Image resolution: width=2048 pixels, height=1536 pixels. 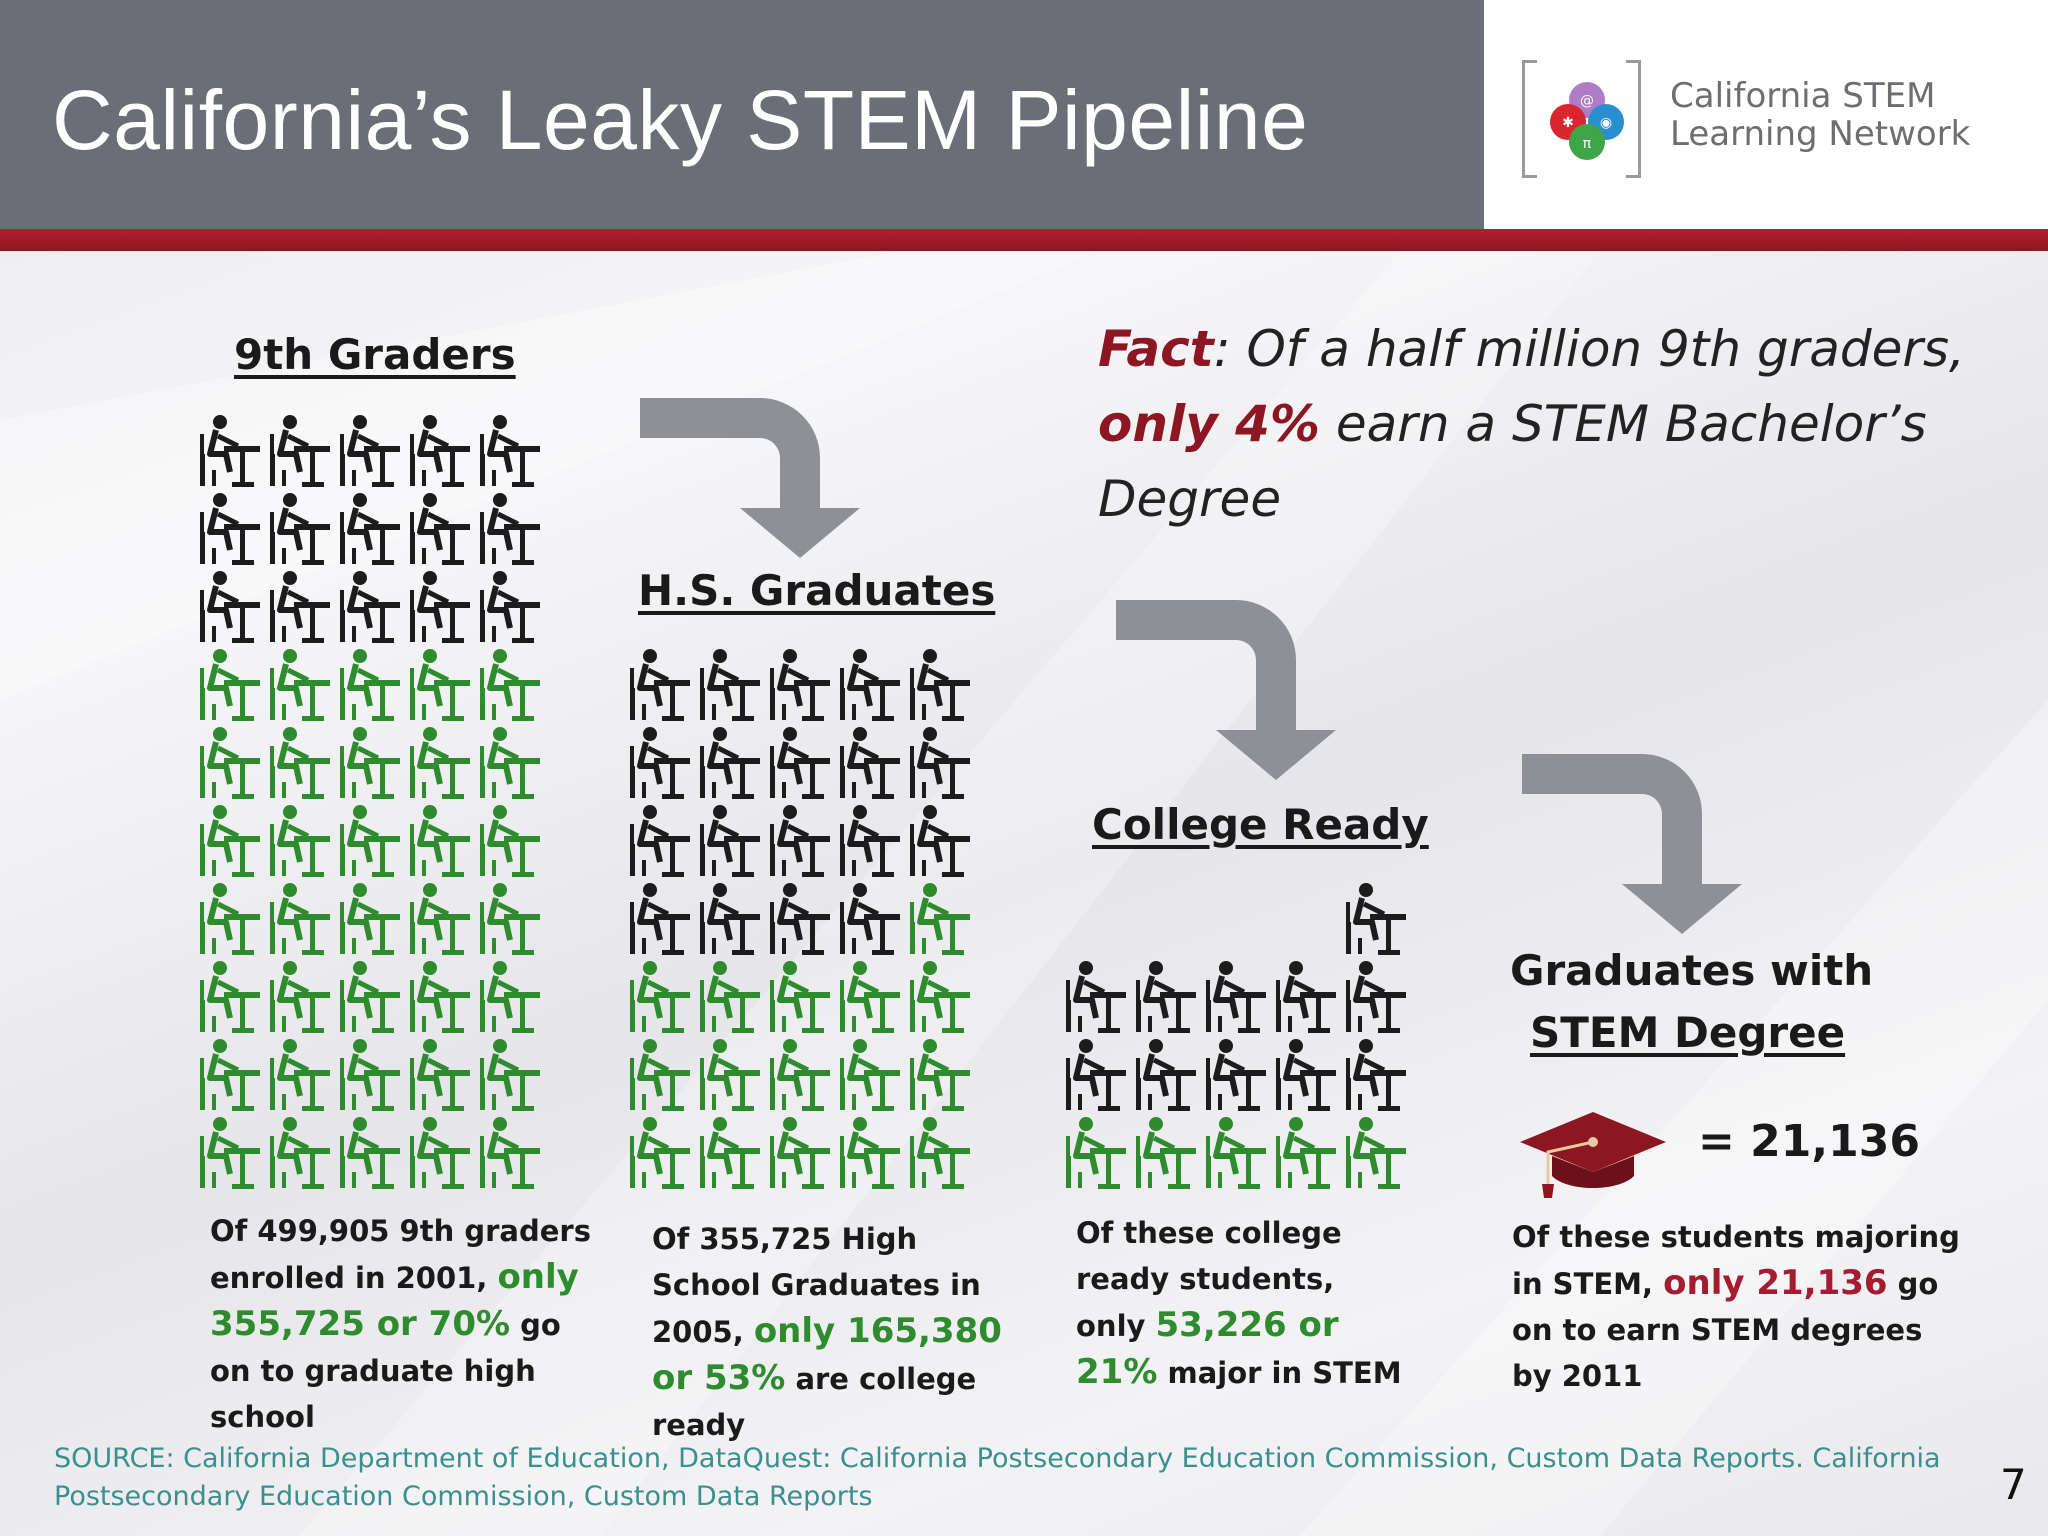 I want to click on caption-text: go on to earn STEM degrees by 2011, so click(x=1725, y=1330).